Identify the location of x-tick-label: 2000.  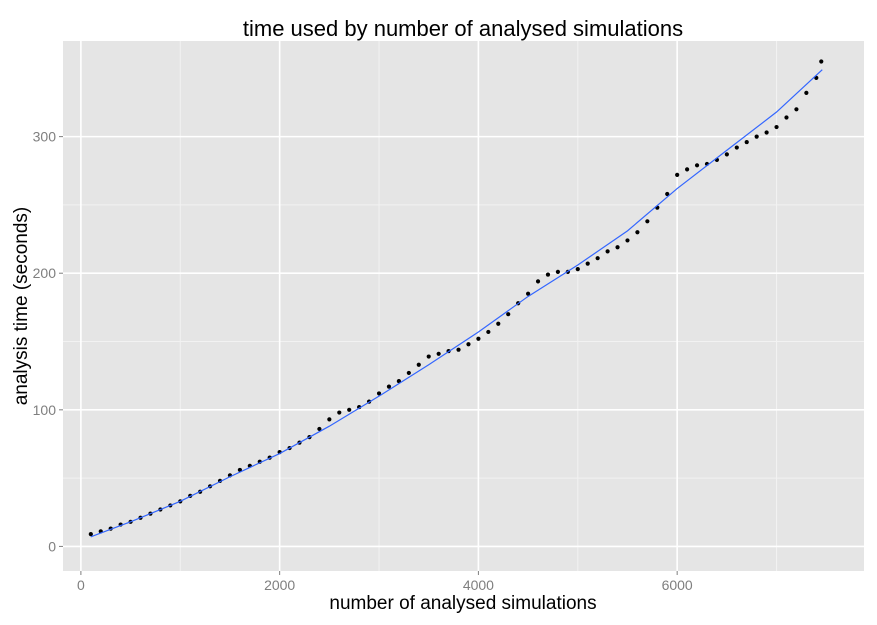
(279, 585).